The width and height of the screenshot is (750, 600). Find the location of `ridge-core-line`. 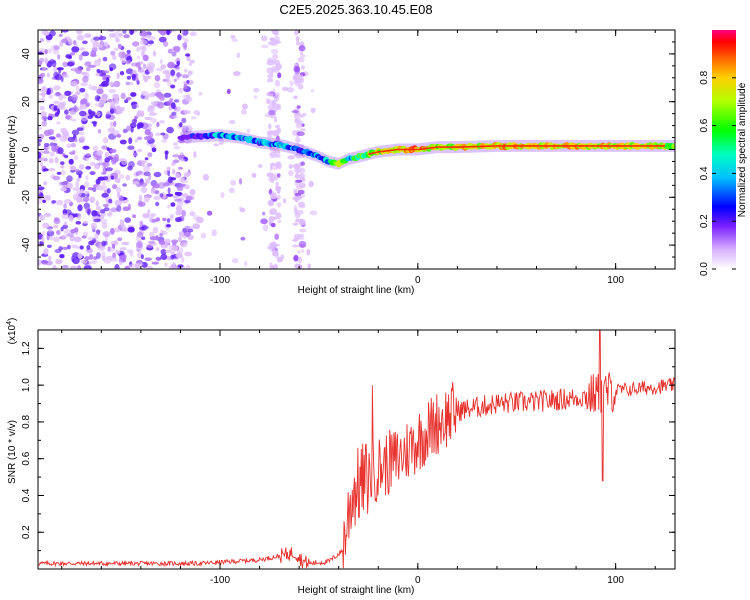

ridge-core-line is located at coordinates (517, 150).